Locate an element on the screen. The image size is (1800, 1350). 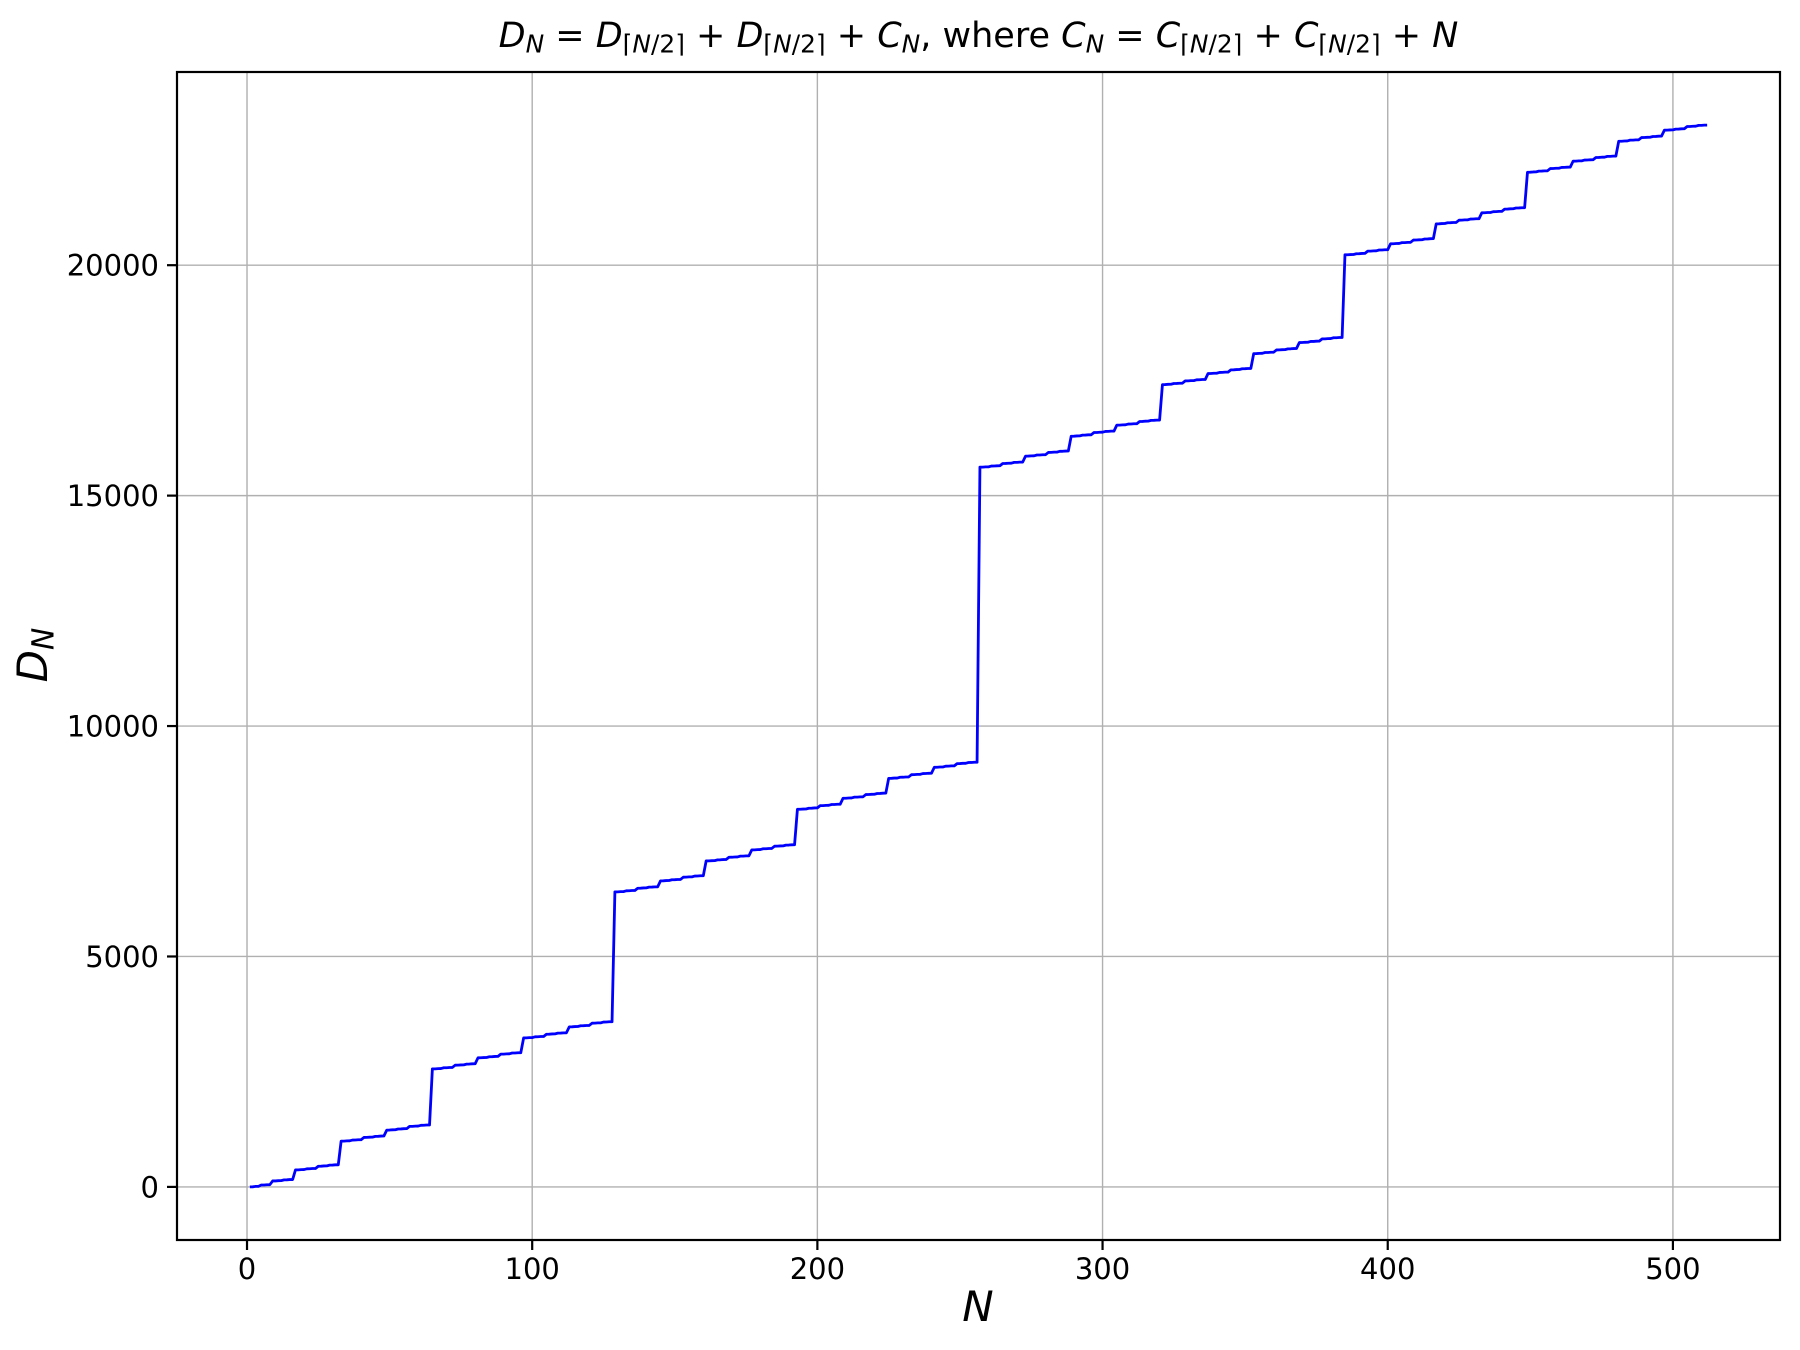
x-tick-label: 300 is located at coordinates (1102, 1269).